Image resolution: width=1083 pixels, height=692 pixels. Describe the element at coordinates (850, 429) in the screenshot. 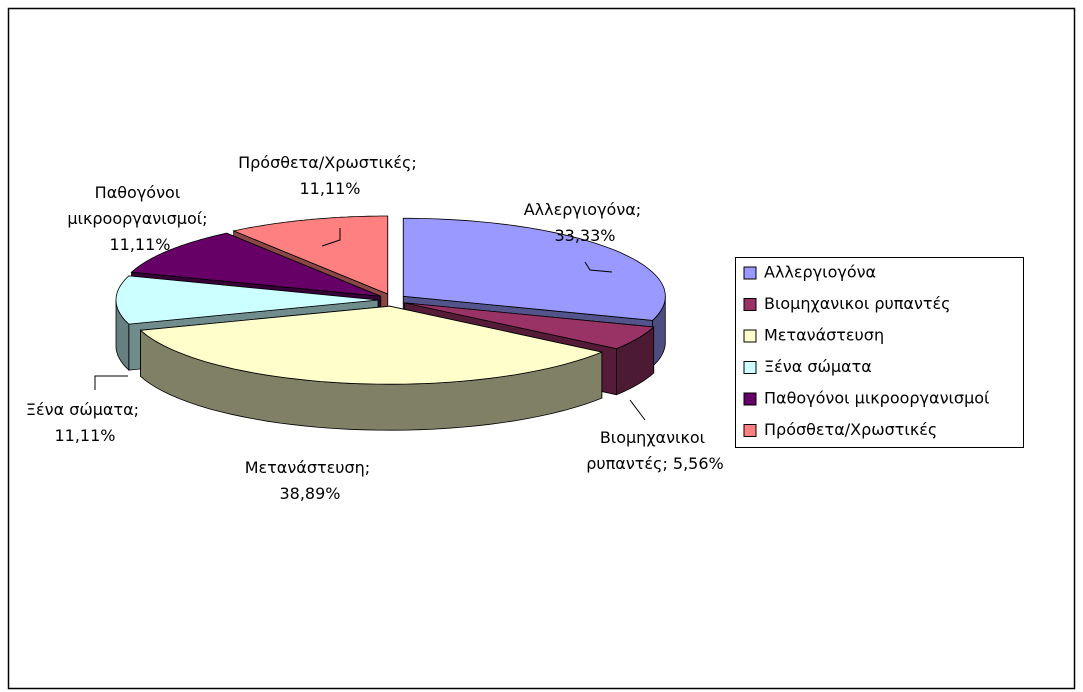

I see `legend-label: Πρόσθετα/Χρωστικές` at that location.